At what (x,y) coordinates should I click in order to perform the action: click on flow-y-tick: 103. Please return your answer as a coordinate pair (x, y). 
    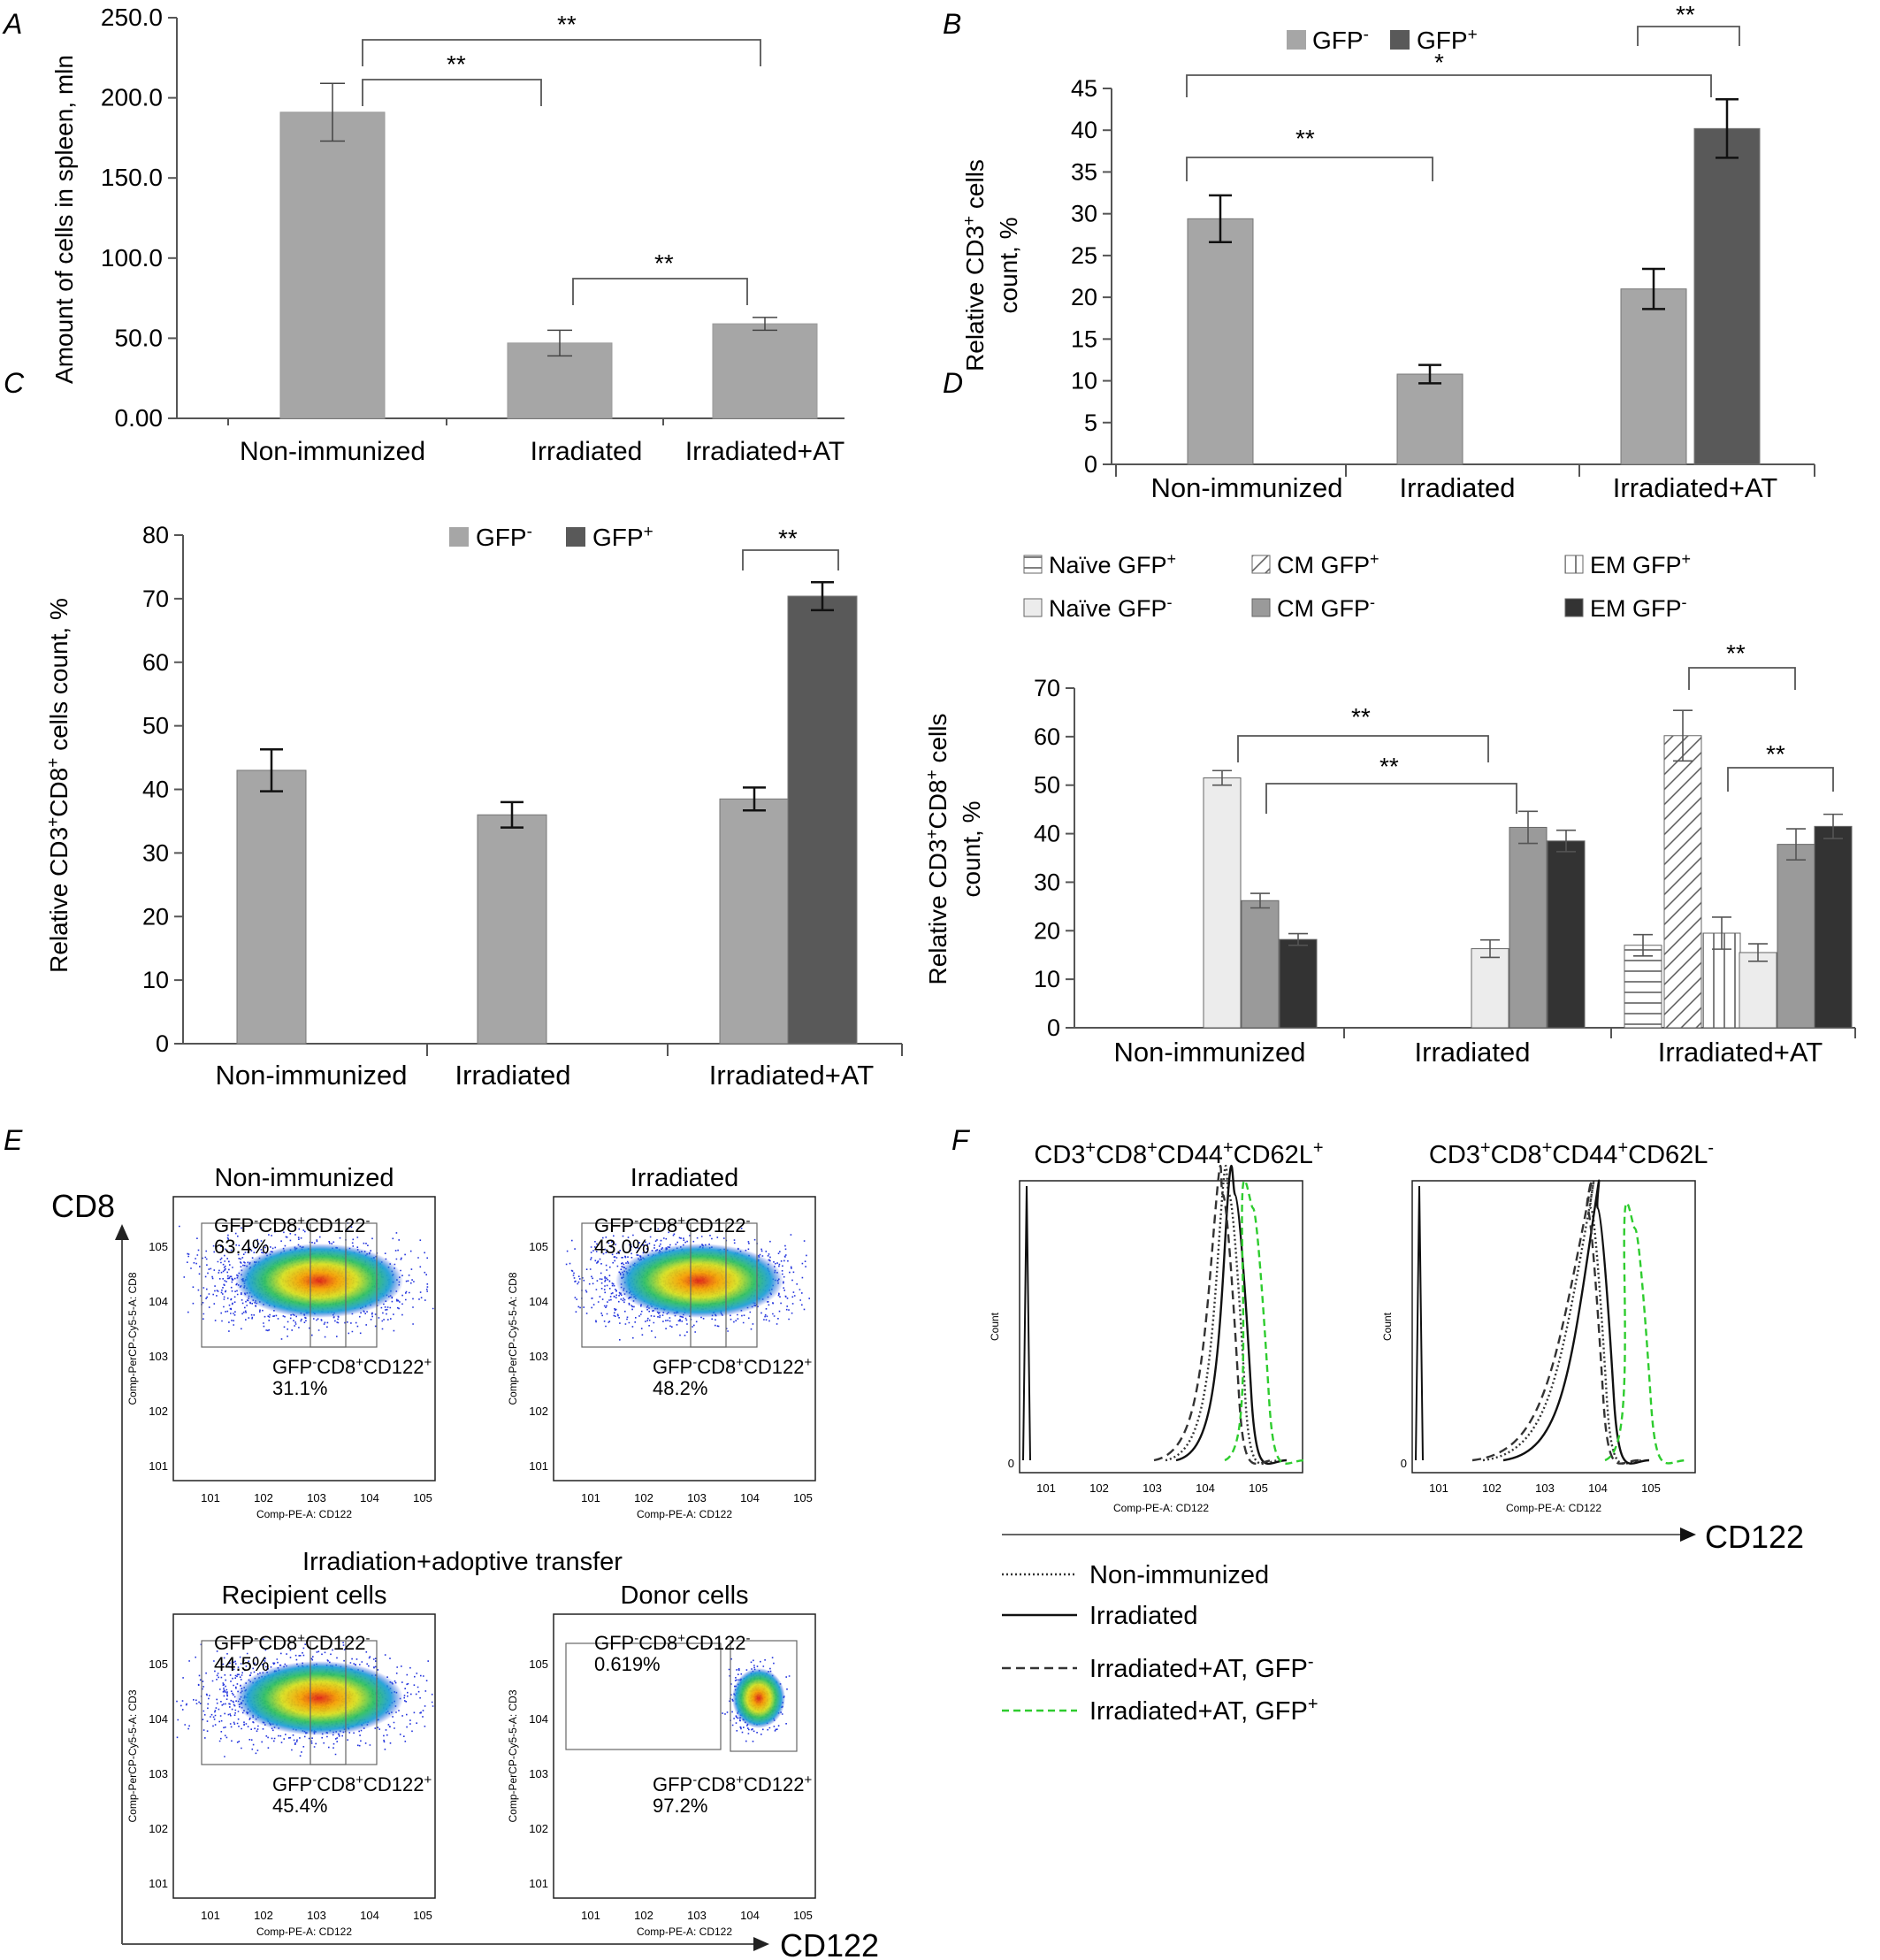
    Looking at the image, I should click on (539, 1356).